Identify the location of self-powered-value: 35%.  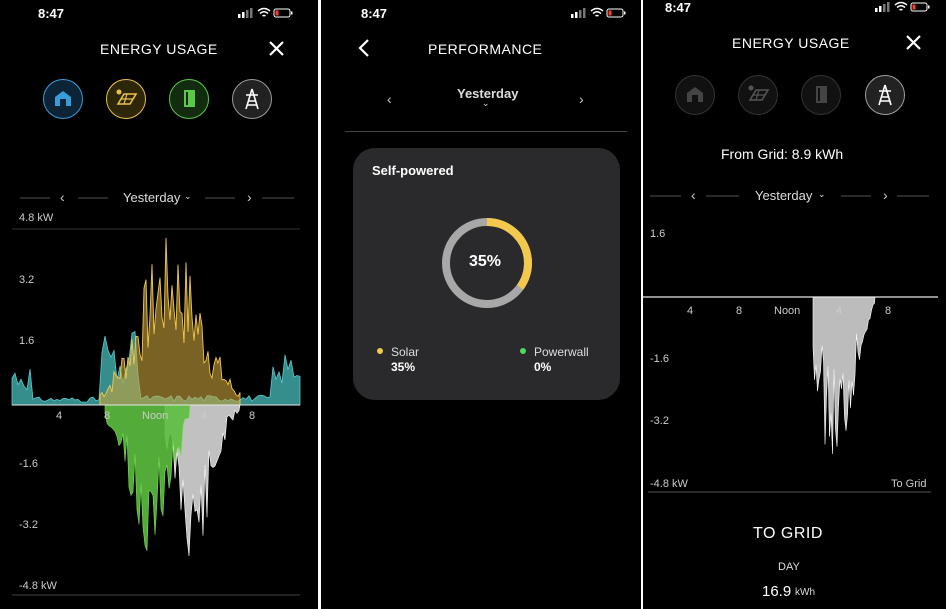
(485, 261).